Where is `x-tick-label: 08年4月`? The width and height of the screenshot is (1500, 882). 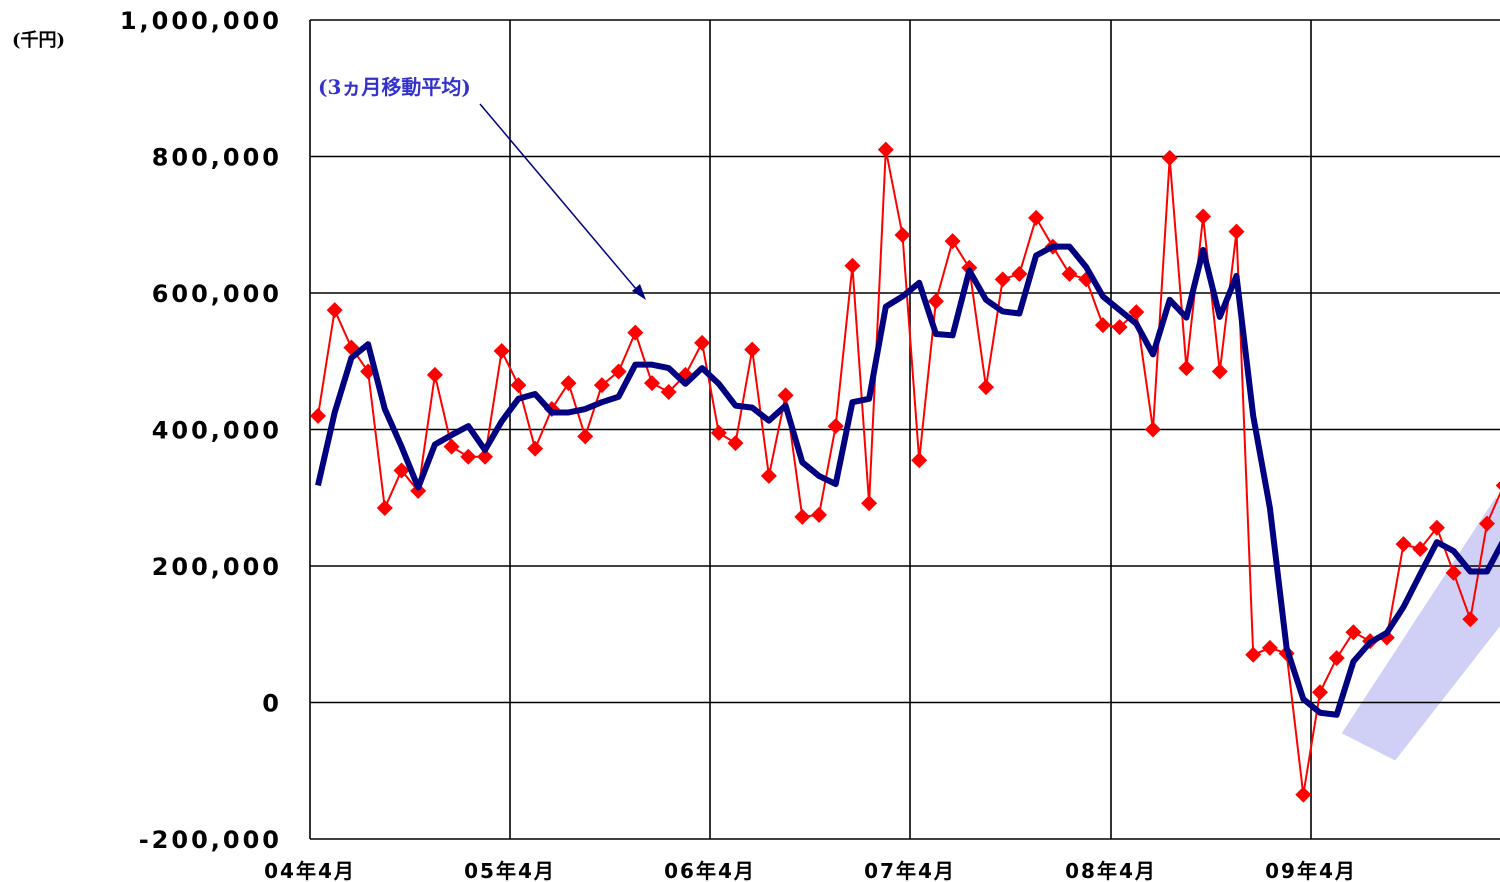
x-tick-label: 08年4月 is located at coordinates (1111, 870).